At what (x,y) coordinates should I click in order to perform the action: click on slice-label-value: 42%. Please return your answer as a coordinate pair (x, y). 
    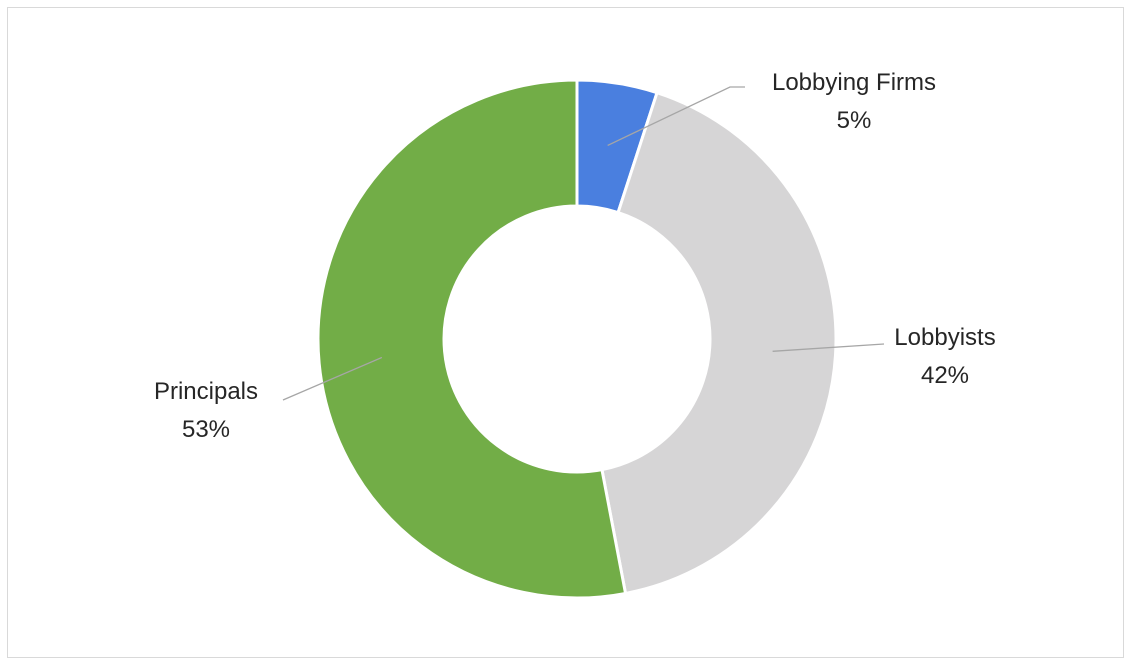
    Looking at the image, I should click on (945, 375).